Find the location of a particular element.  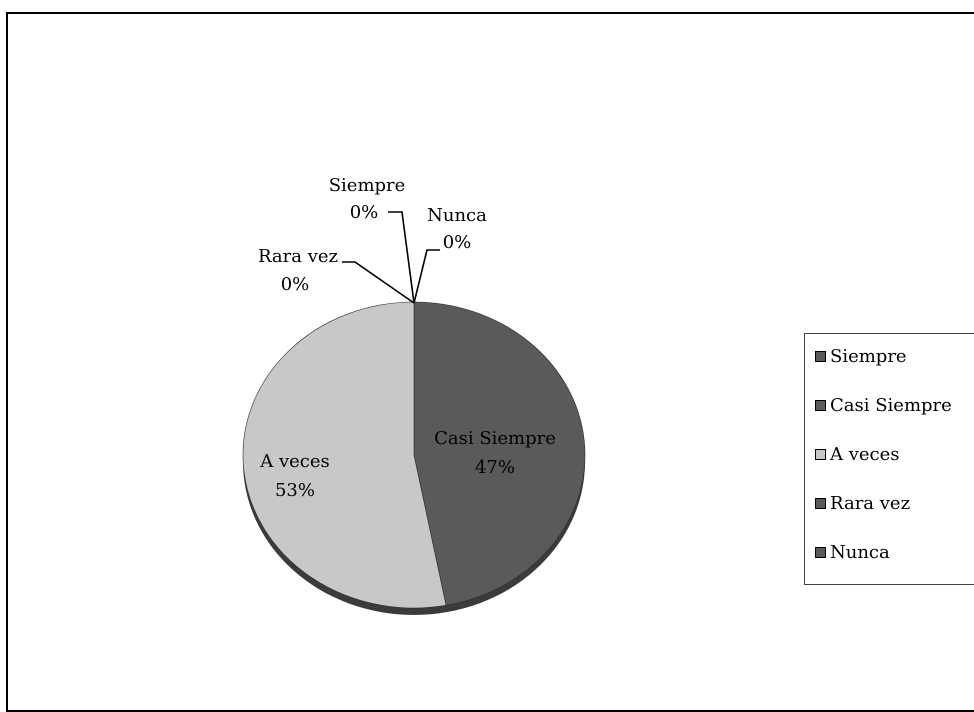

label-rara-vez-percent: 0% is located at coordinates (295, 284).